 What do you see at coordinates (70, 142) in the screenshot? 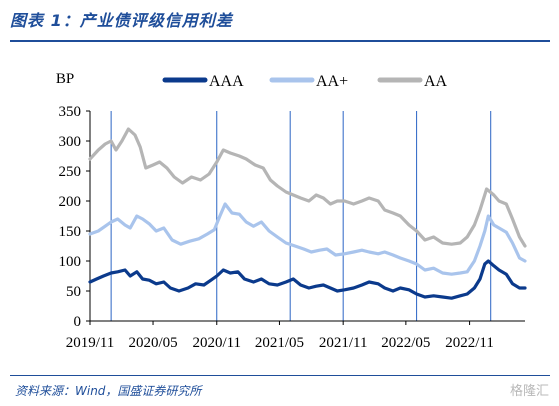
I see `y-tick-label: 300` at bounding box center [70, 142].